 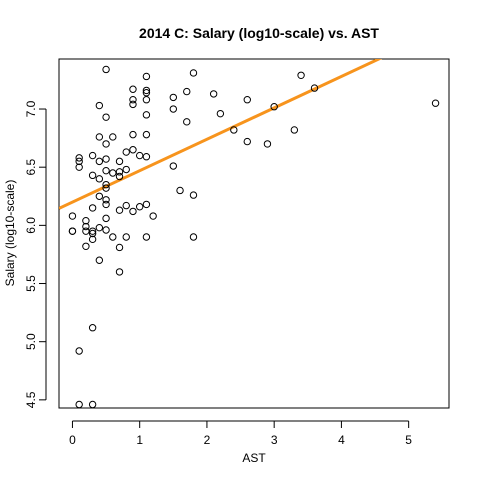 What do you see at coordinates (35, 254) in the screenshot?
I see `y-axis: 4.5 5.0 5.5 6.0 6.5 7.0` at bounding box center [35, 254].